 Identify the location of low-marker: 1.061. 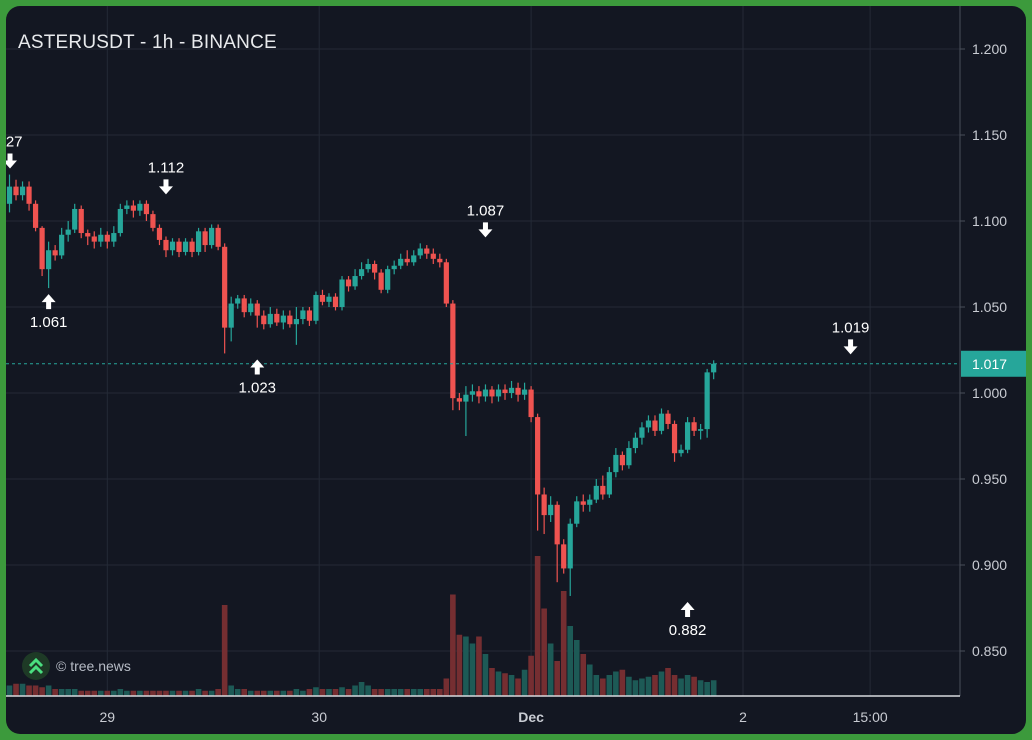
(48, 312).